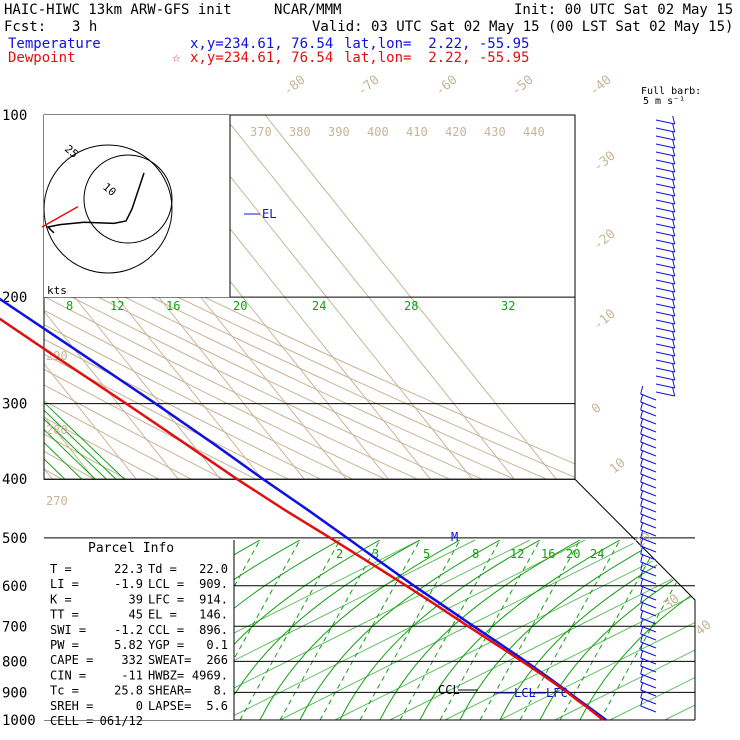  What do you see at coordinates (139, 630) in the screenshot?
I see `parcel-info-background` at bounding box center [139, 630].